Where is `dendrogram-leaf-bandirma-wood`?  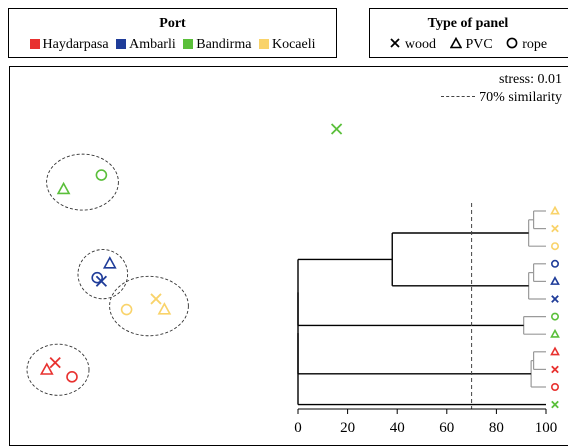 dendrogram-leaf-bandirma-wood is located at coordinates (555, 404).